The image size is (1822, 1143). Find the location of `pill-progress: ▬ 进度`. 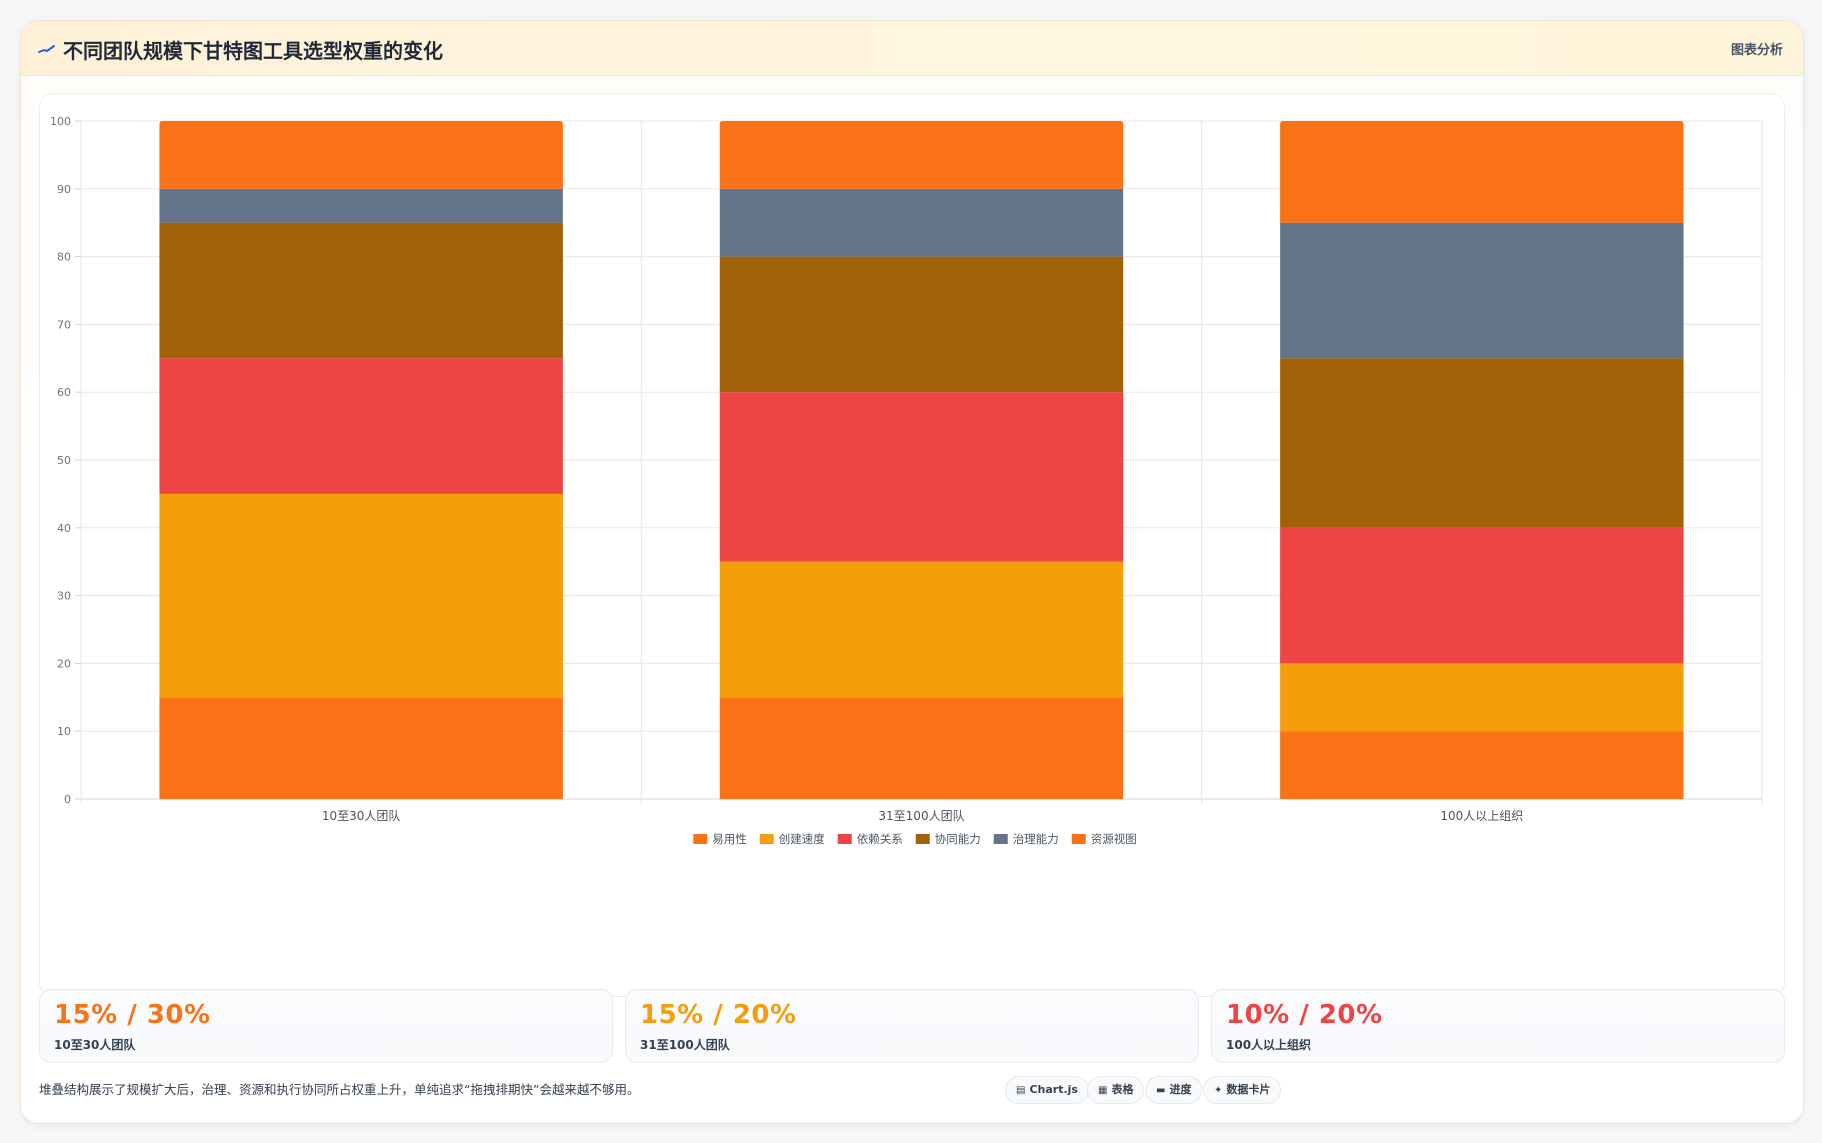

pill-progress: ▬ 进度 is located at coordinates (1174, 1090).